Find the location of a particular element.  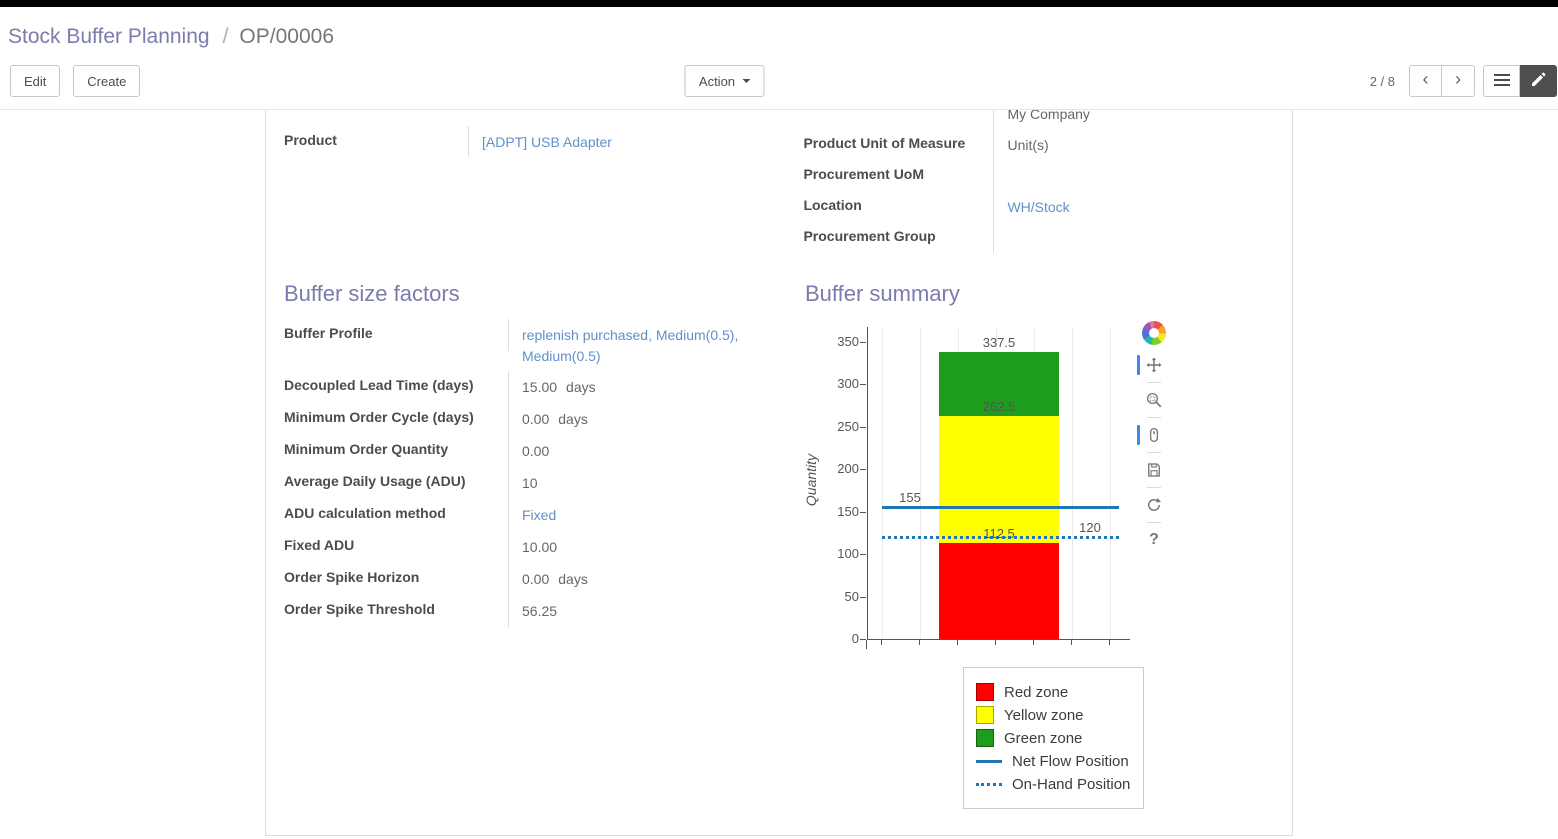

product-link: [ADPT] USB Adapter is located at coordinates (547, 142).